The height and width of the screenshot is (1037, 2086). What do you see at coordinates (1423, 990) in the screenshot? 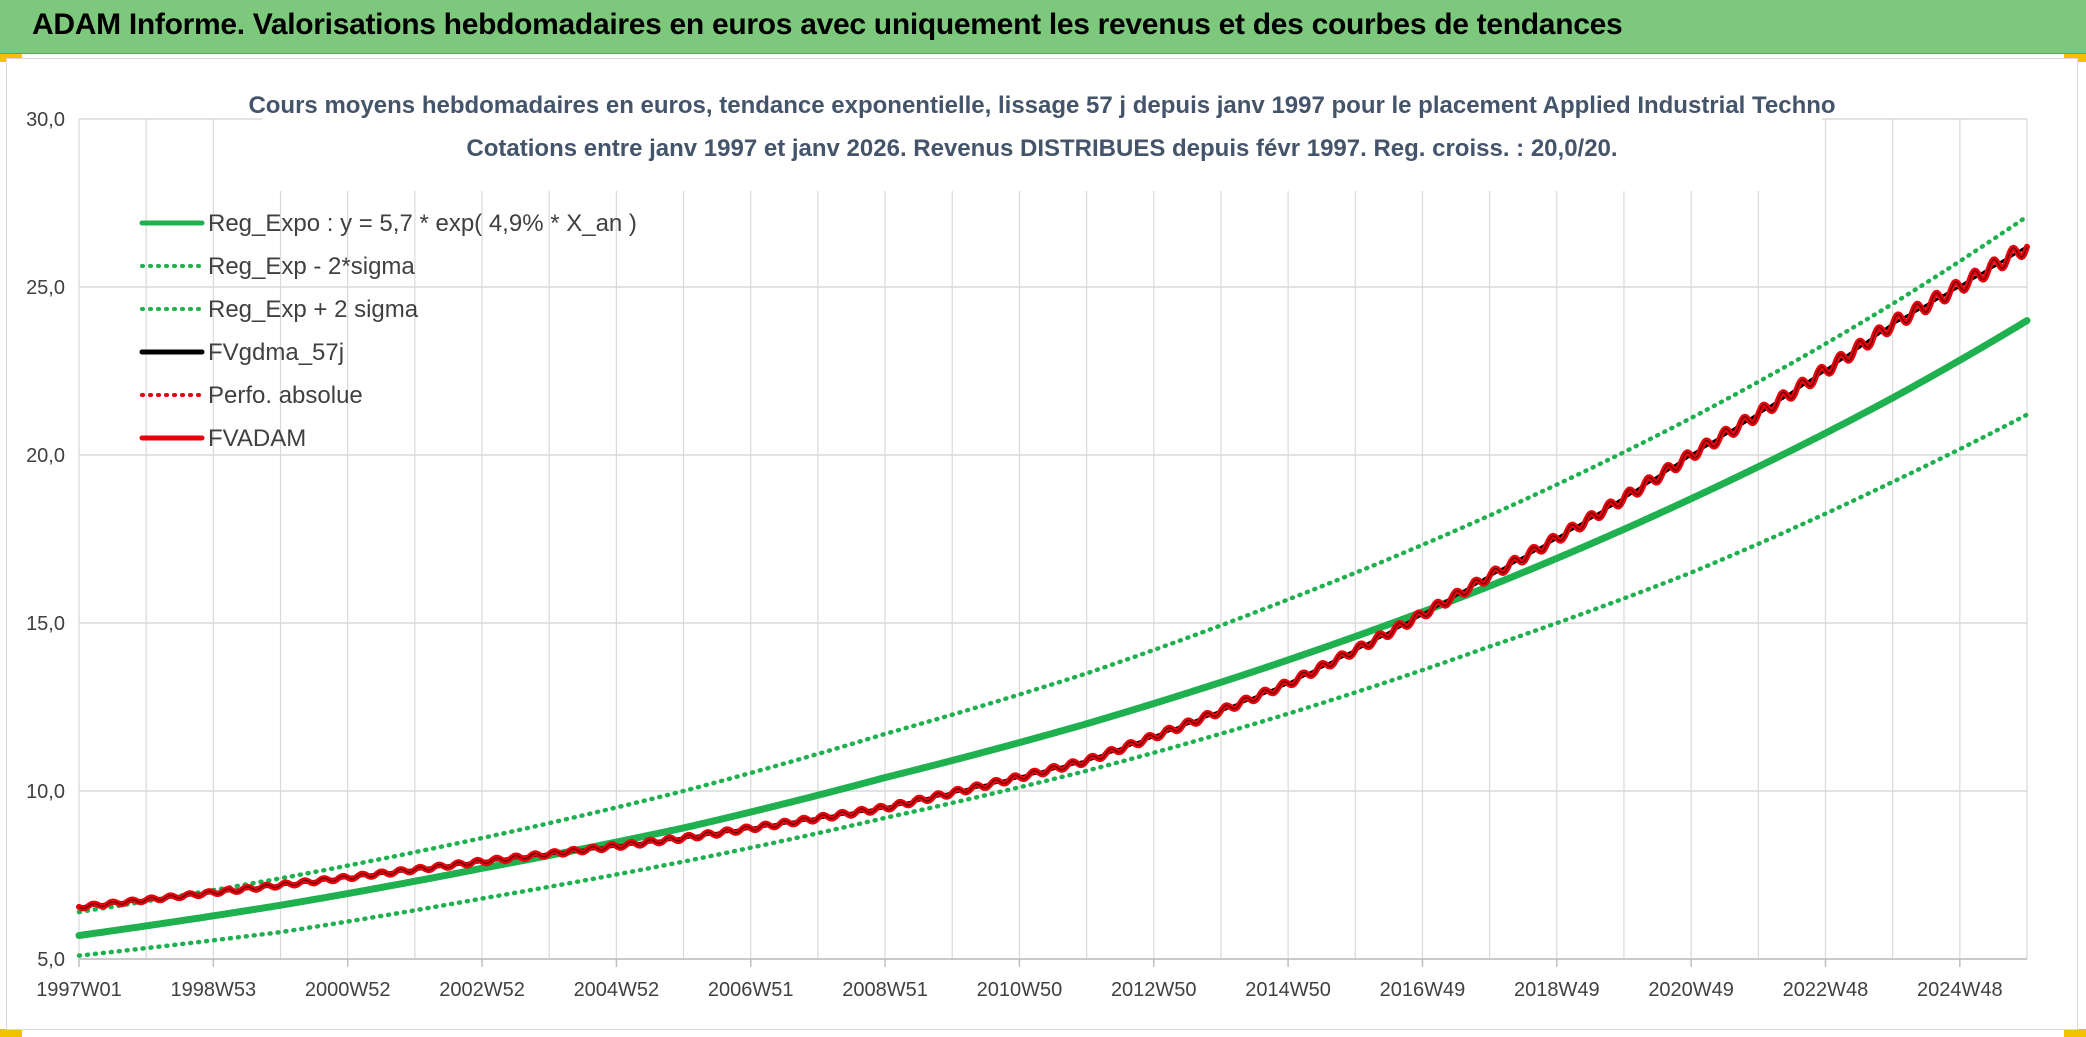
I see `x-tick-label: 2016W49` at bounding box center [1423, 990].